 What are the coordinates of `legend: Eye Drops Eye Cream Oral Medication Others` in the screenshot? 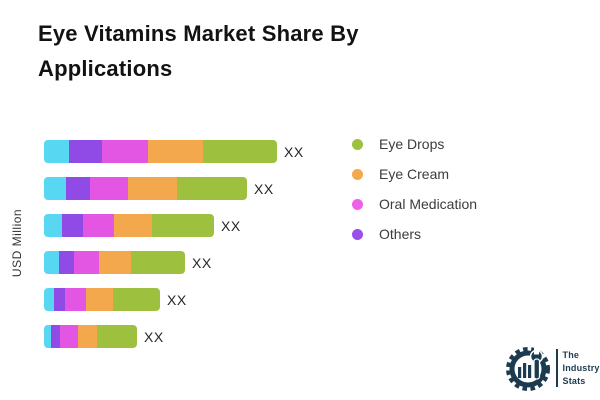 It's located at (414, 189).